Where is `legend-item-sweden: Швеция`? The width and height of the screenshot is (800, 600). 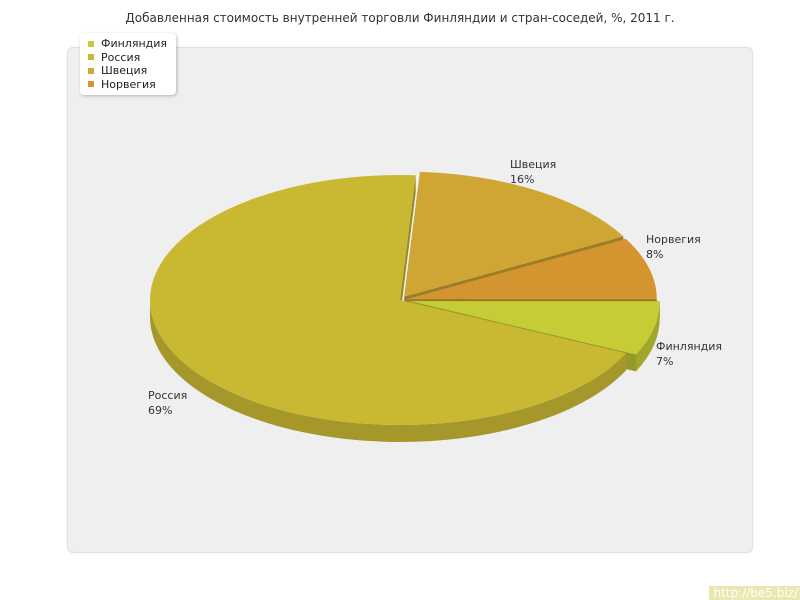
legend-item-sweden: Швеция is located at coordinates (128, 71).